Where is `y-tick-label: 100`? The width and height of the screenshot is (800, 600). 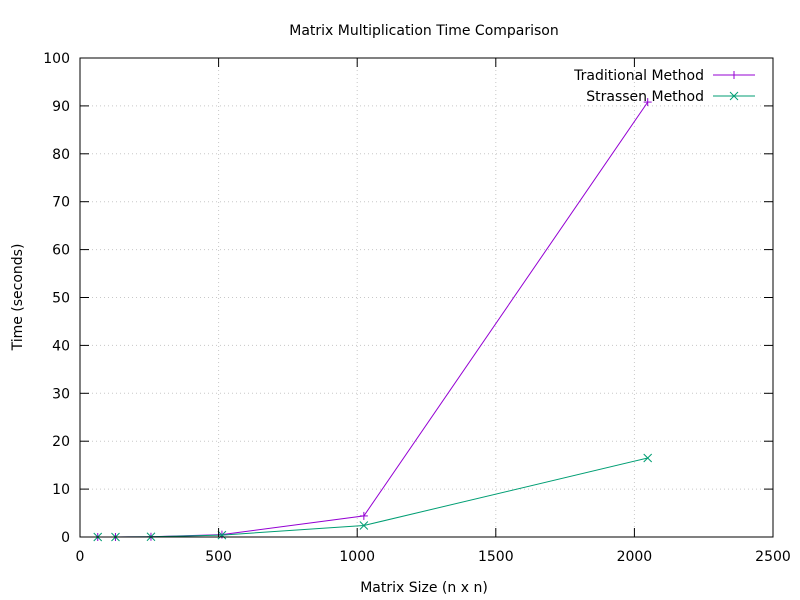 y-tick-label: 100 is located at coordinates (56, 59).